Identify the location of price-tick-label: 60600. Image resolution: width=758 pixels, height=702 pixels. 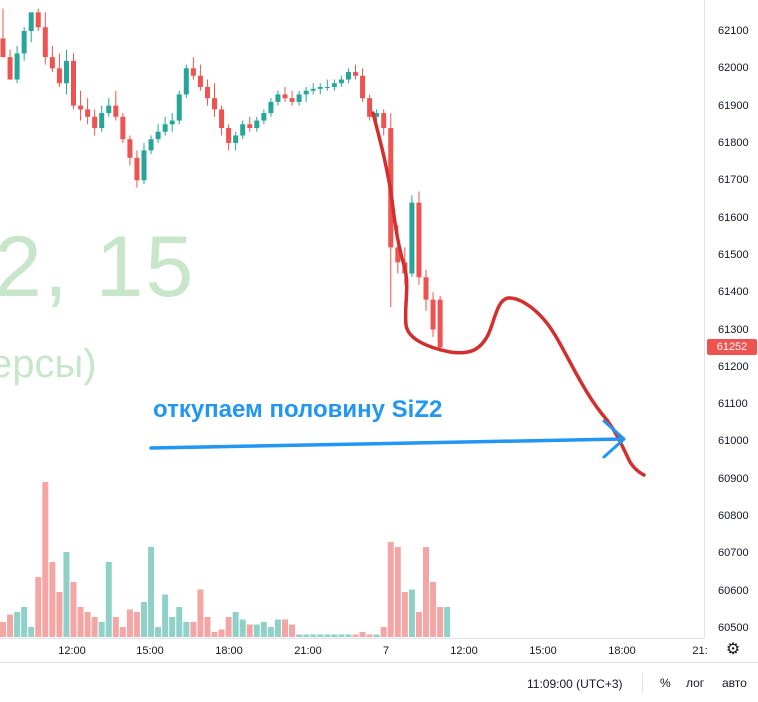
(733, 590).